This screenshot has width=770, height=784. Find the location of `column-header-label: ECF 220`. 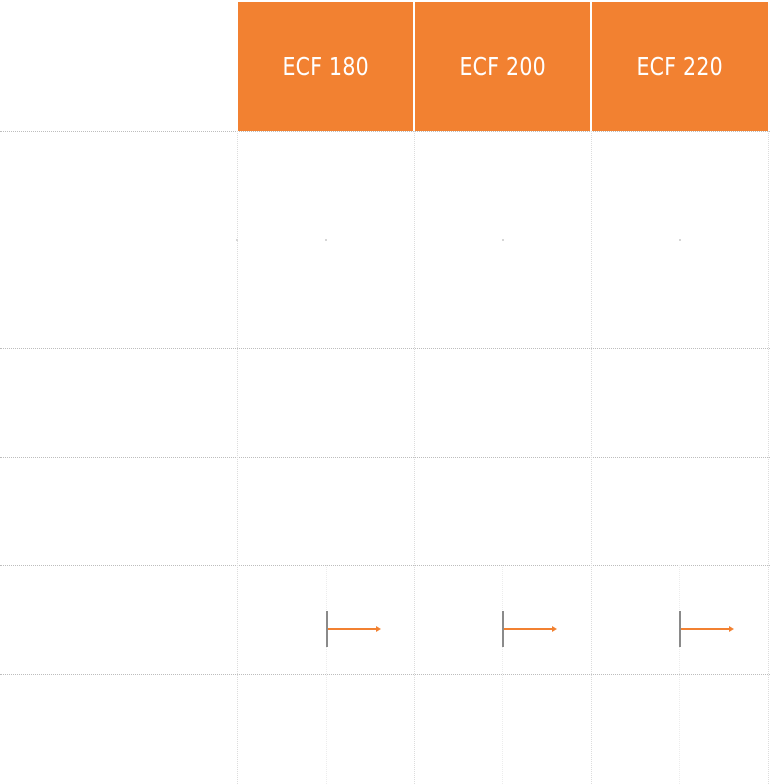

column-header-label: ECF 220 is located at coordinates (680, 66).